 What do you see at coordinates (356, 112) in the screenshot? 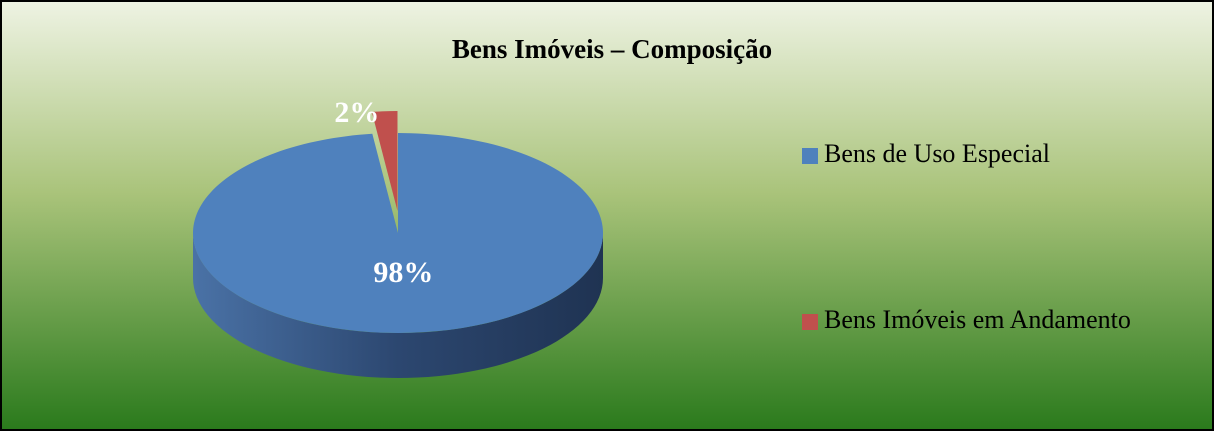
I see `data-label: 2%` at bounding box center [356, 112].